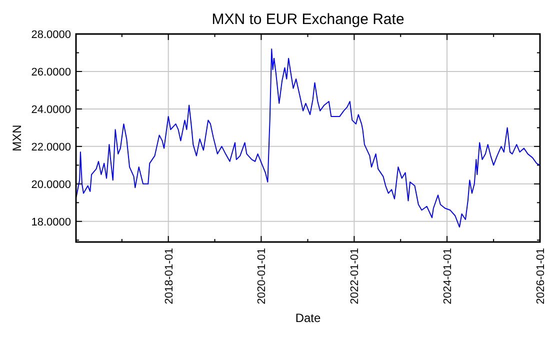 This screenshot has height=350, width=550. I want to click on y-tick-label: 24.0000, so click(51, 110).